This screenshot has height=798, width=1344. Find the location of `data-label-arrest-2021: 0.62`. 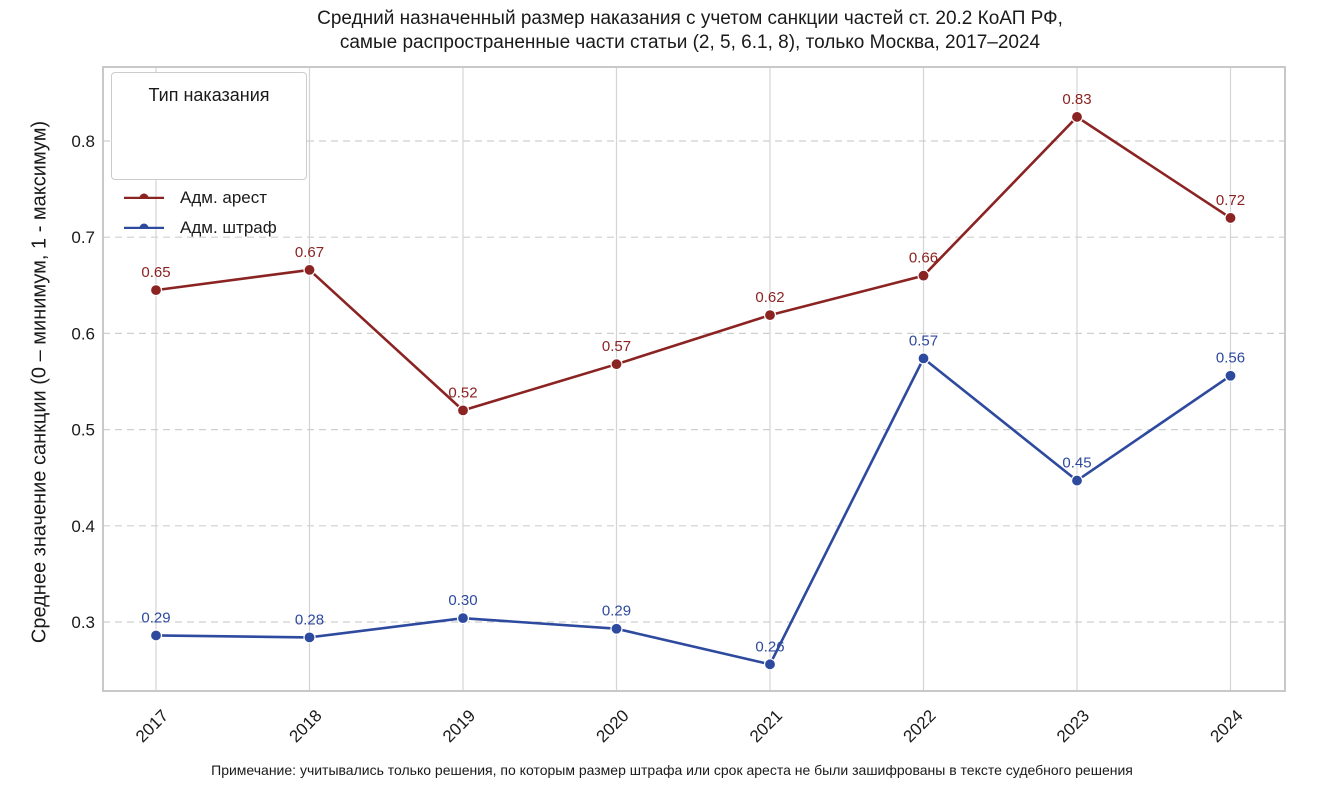

data-label-arrest-2021: 0.62 is located at coordinates (769, 297).